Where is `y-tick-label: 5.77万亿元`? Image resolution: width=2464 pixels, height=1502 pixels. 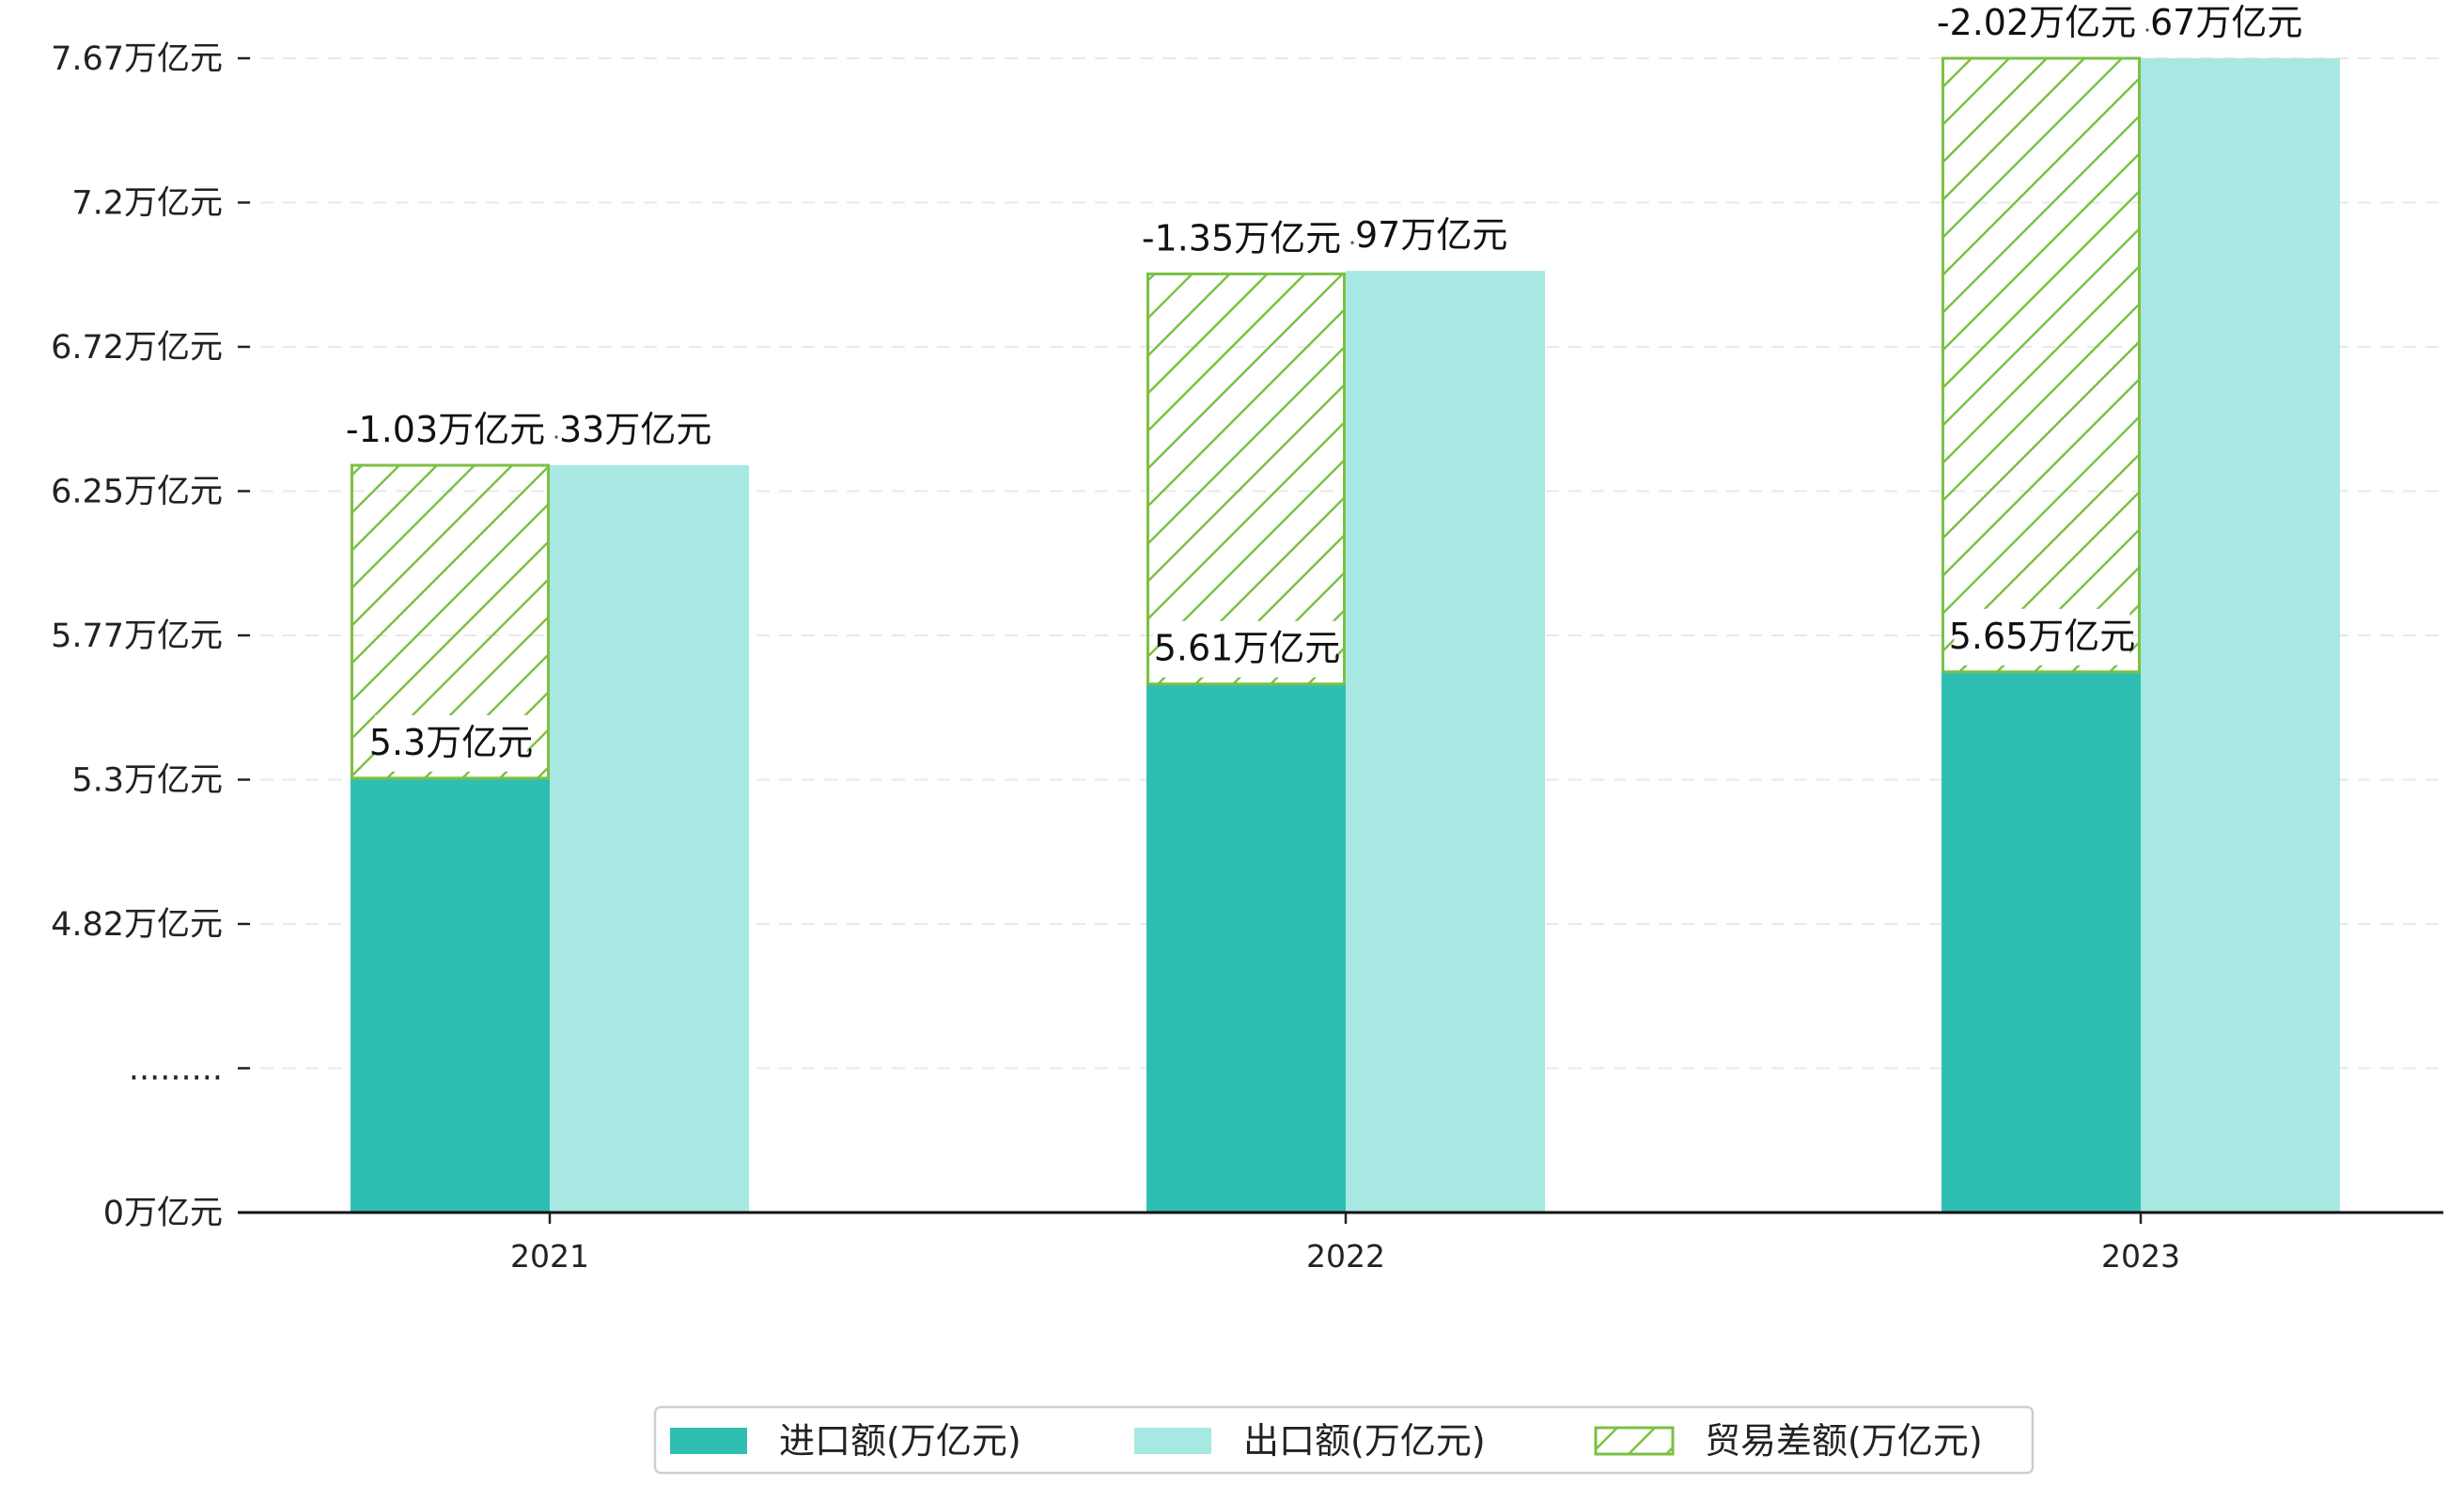
y-tick-label: 5.77万亿元 is located at coordinates (137, 637).